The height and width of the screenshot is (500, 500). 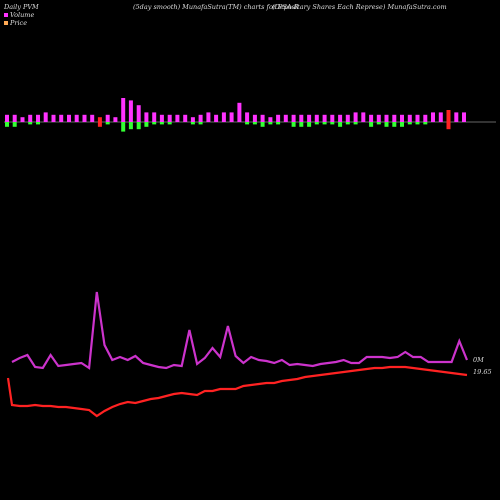 What do you see at coordinates (22, 15) in the screenshot?
I see `legend-volume-label: Volume` at bounding box center [22, 15].